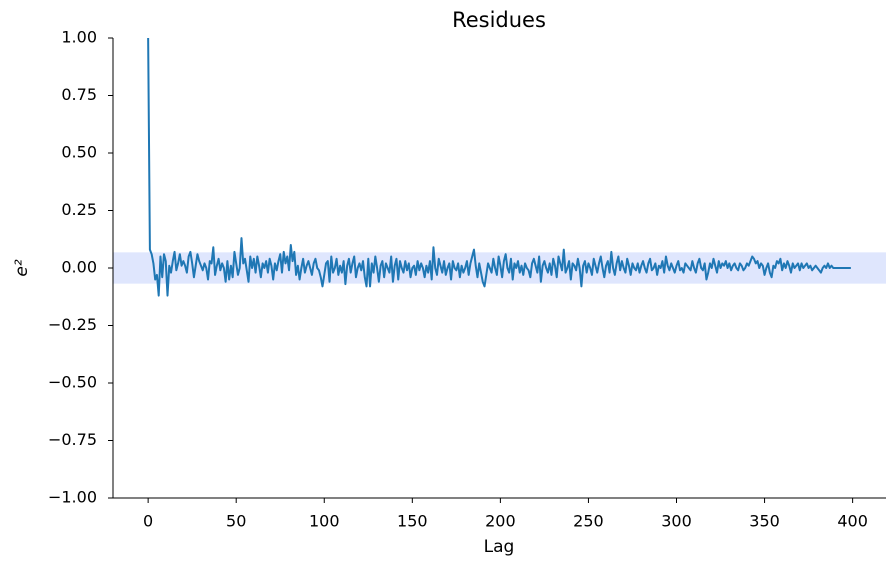  Describe the element at coordinates (79, 152) in the screenshot. I see `y-tick-label: 0.50` at that location.